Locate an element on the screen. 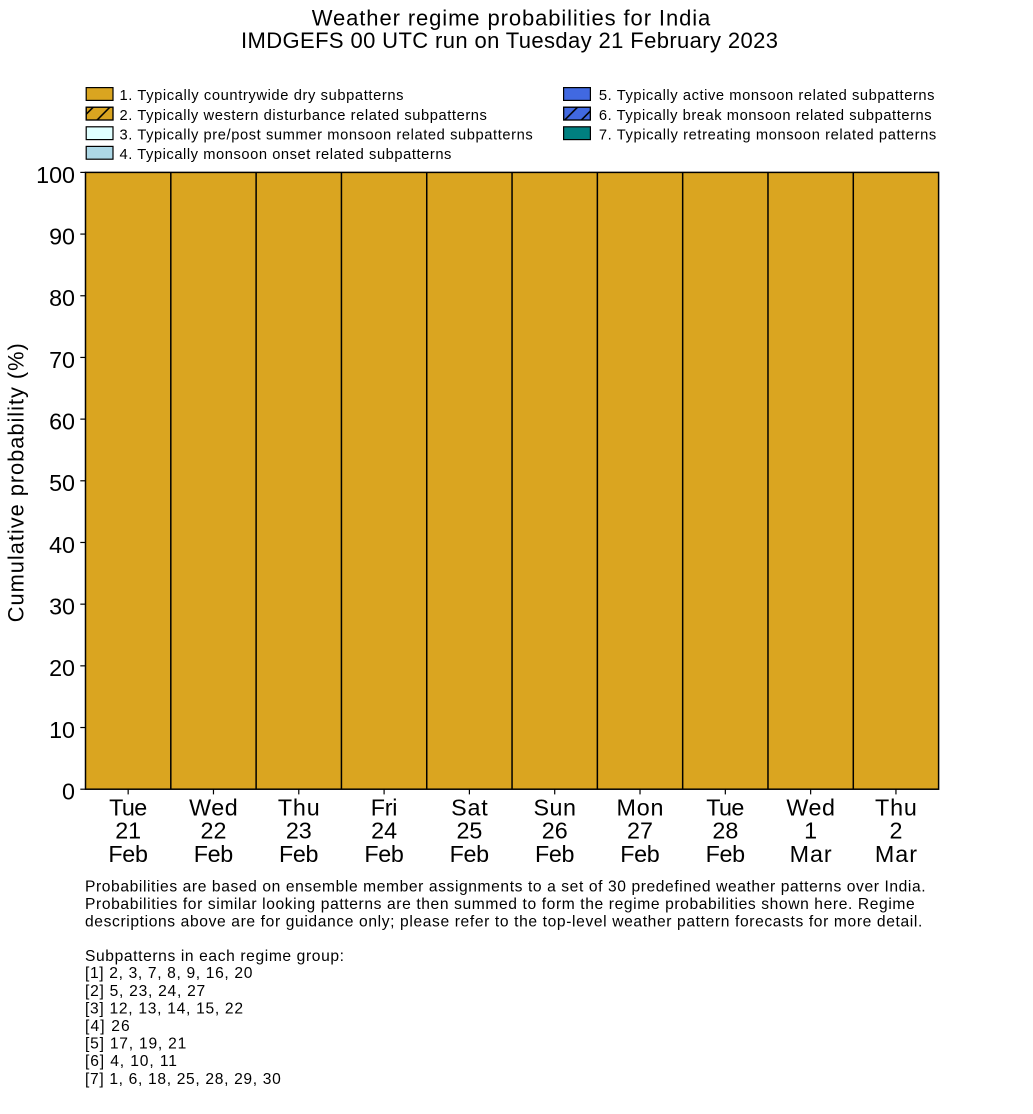  svg-text: 27 is located at coordinates (640, 831).